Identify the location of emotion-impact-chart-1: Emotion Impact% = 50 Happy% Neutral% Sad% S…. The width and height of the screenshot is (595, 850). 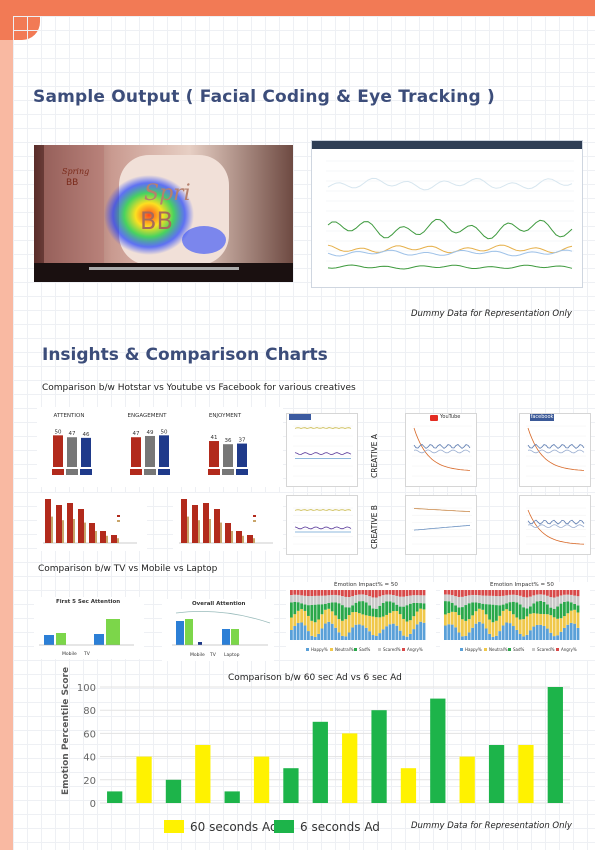
(361, 621).